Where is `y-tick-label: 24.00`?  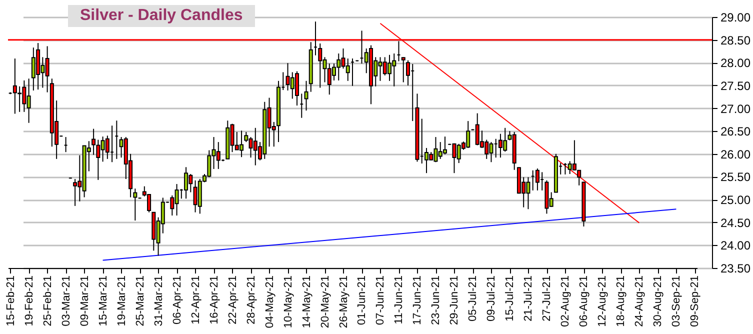 y-tick-label: 24.00 is located at coordinates (735, 245).